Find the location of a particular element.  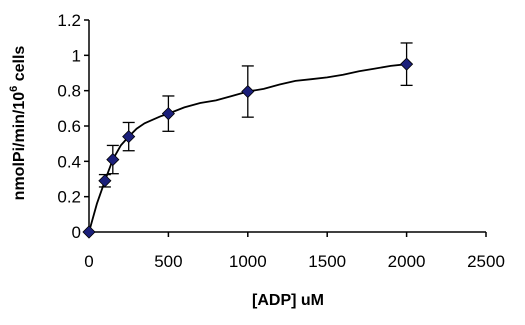

y-axis-title-superscript: 6 is located at coordinates (14, 89).